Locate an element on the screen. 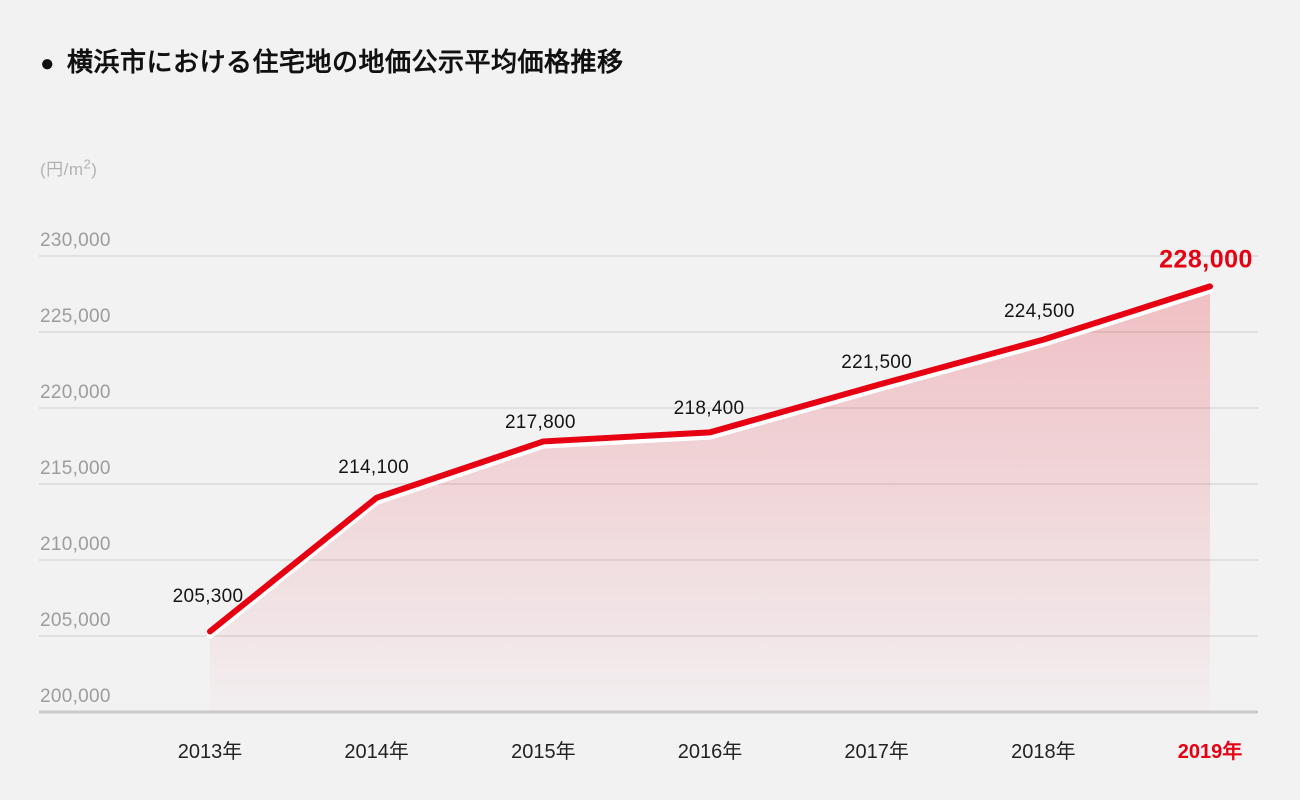 The image size is (1300, 800). x-axis-label: 2015年 is located at coordinates (543, 752).